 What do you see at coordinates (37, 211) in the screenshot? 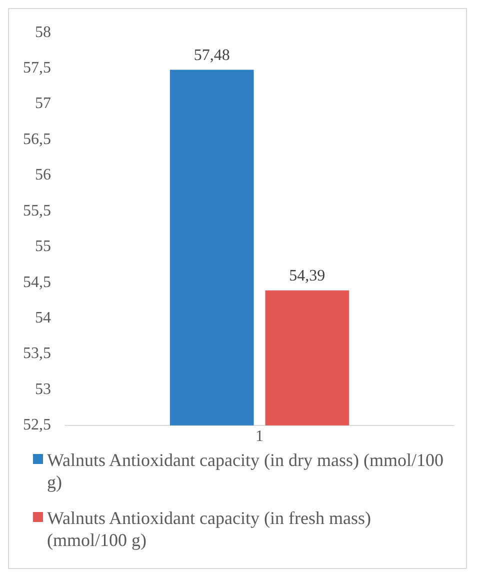
I see `y-tick-label: 55,5` at bounding box center [37, 211].